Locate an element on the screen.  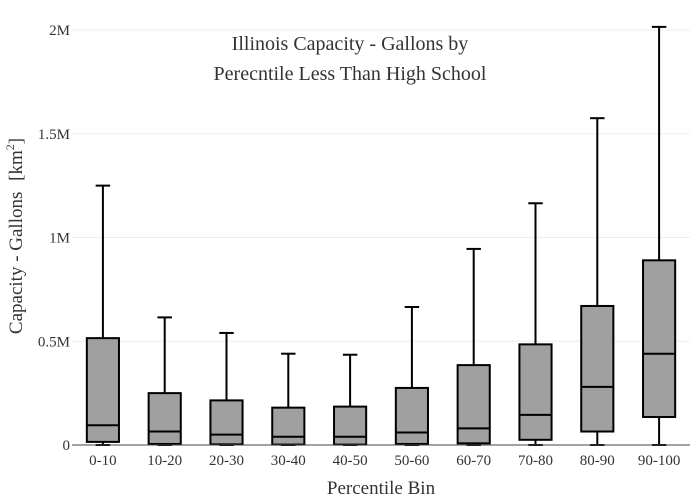
y-tick-label: 1.5M is located at coordinates (54, 135).